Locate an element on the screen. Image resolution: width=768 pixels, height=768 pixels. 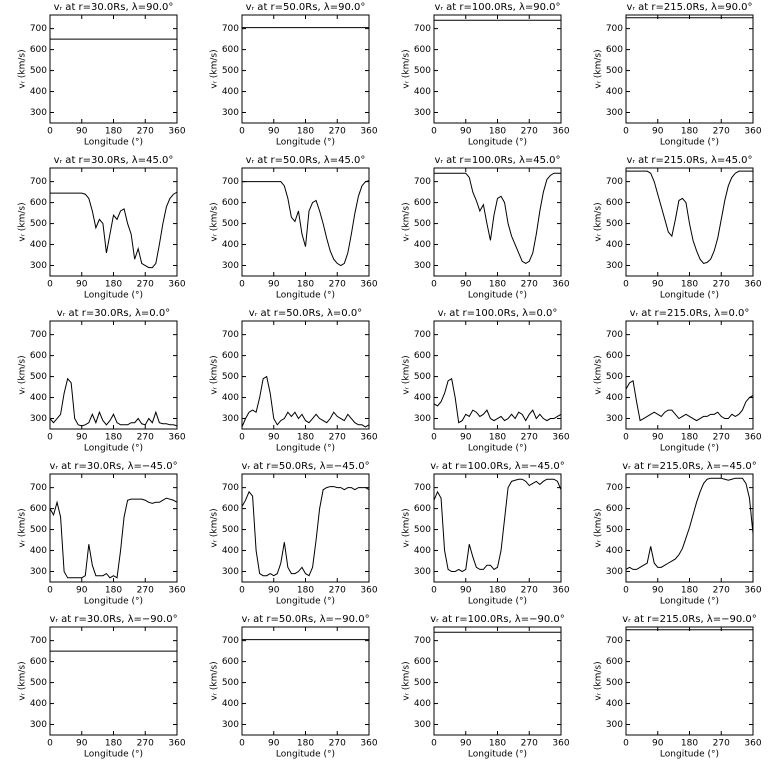
chart-title: vᵣ at r=50.0Rs, λ=90.0° is located at coordinates (306, 7).